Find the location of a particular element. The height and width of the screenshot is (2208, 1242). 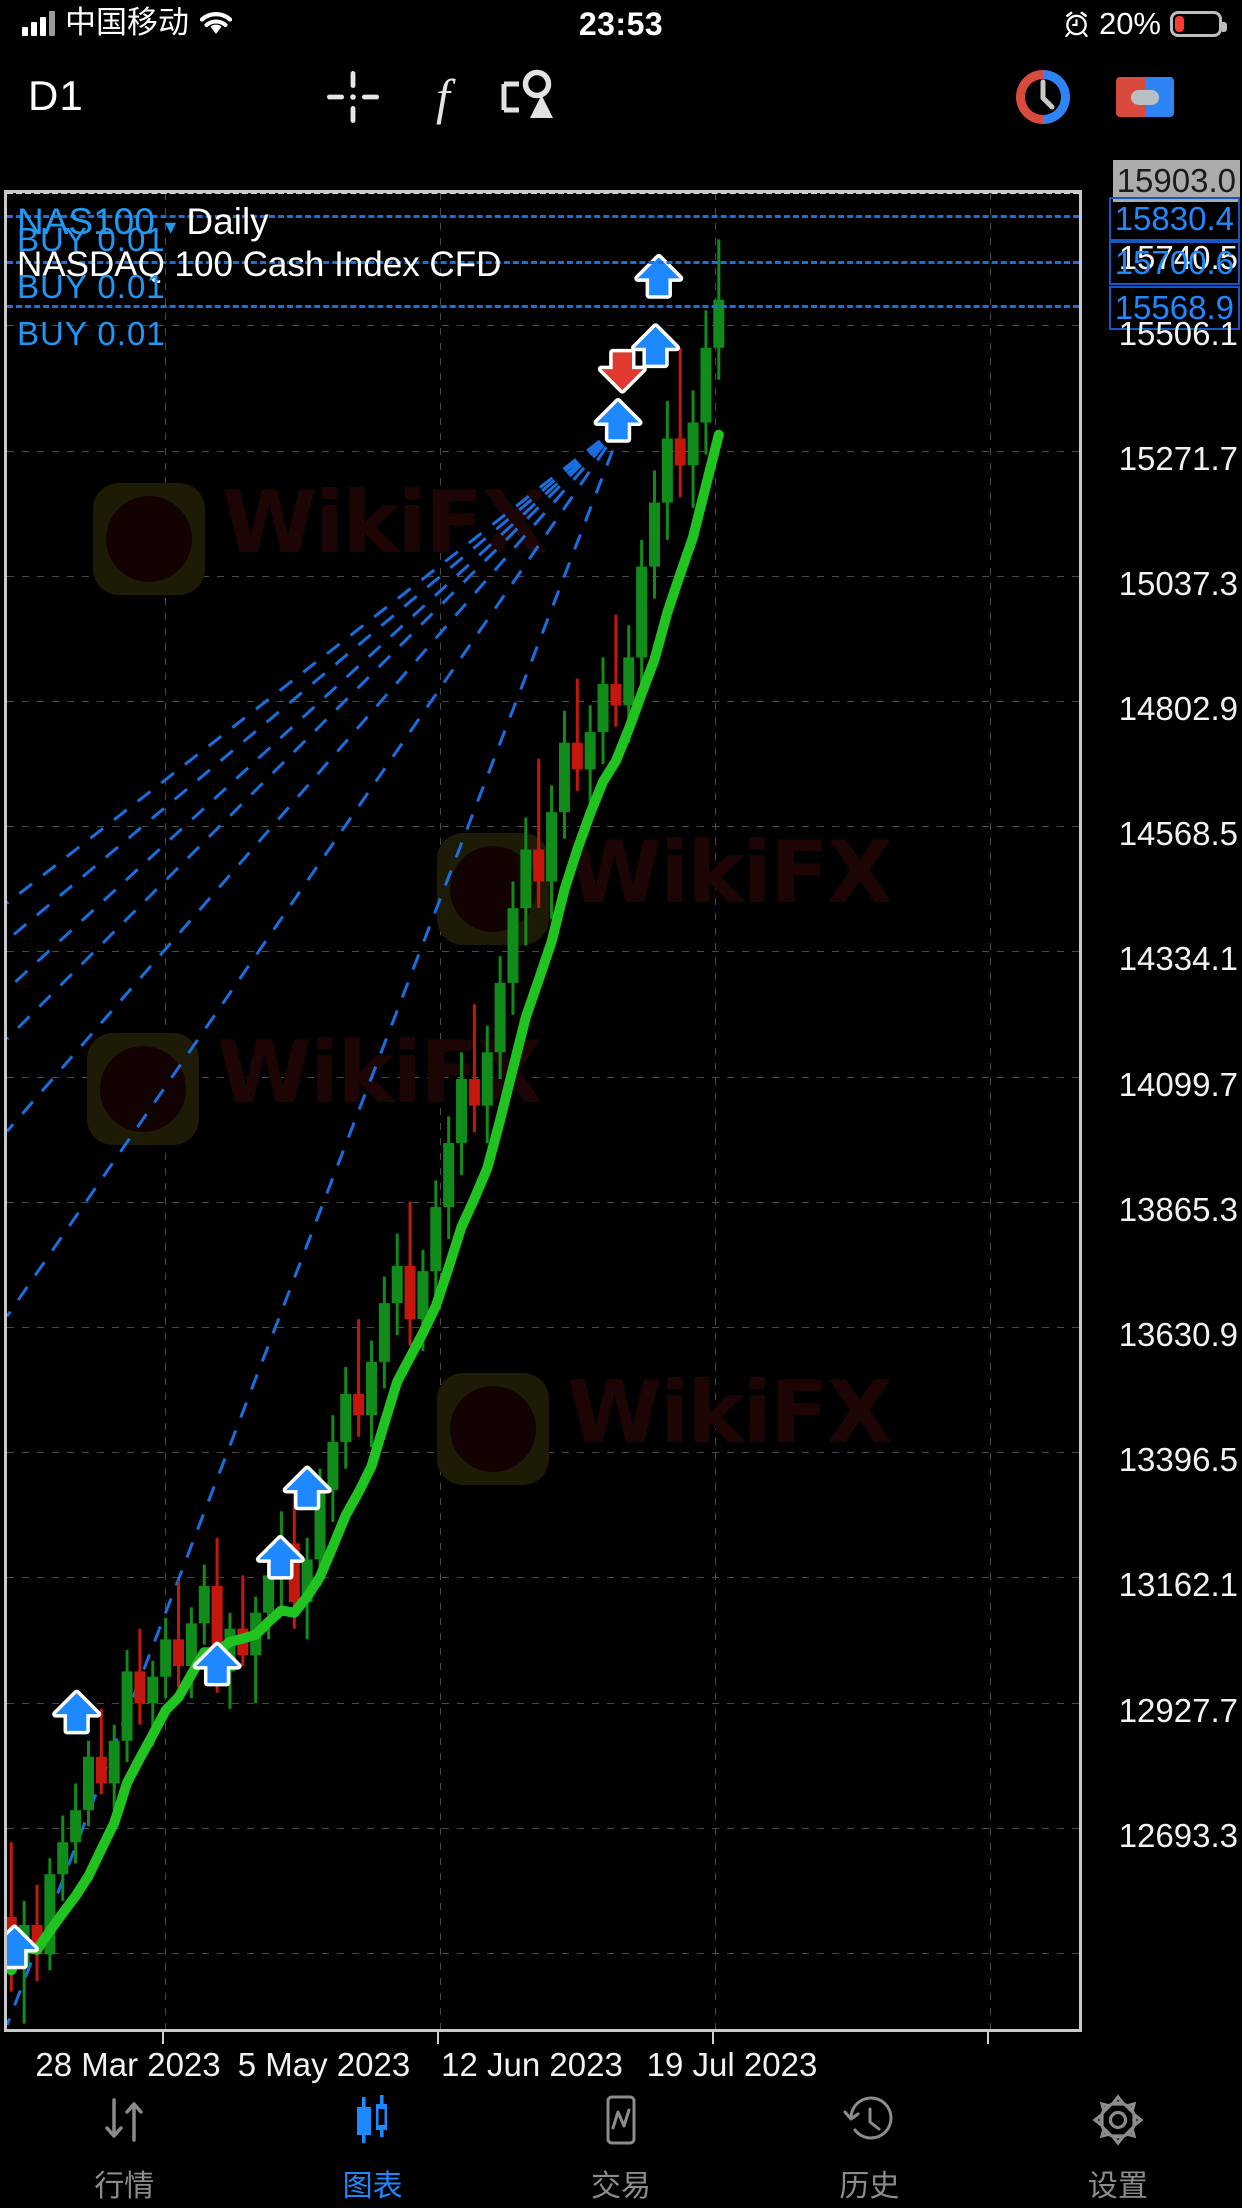

nav-item-trade: 交易 is located at coordinates (621, 2148).